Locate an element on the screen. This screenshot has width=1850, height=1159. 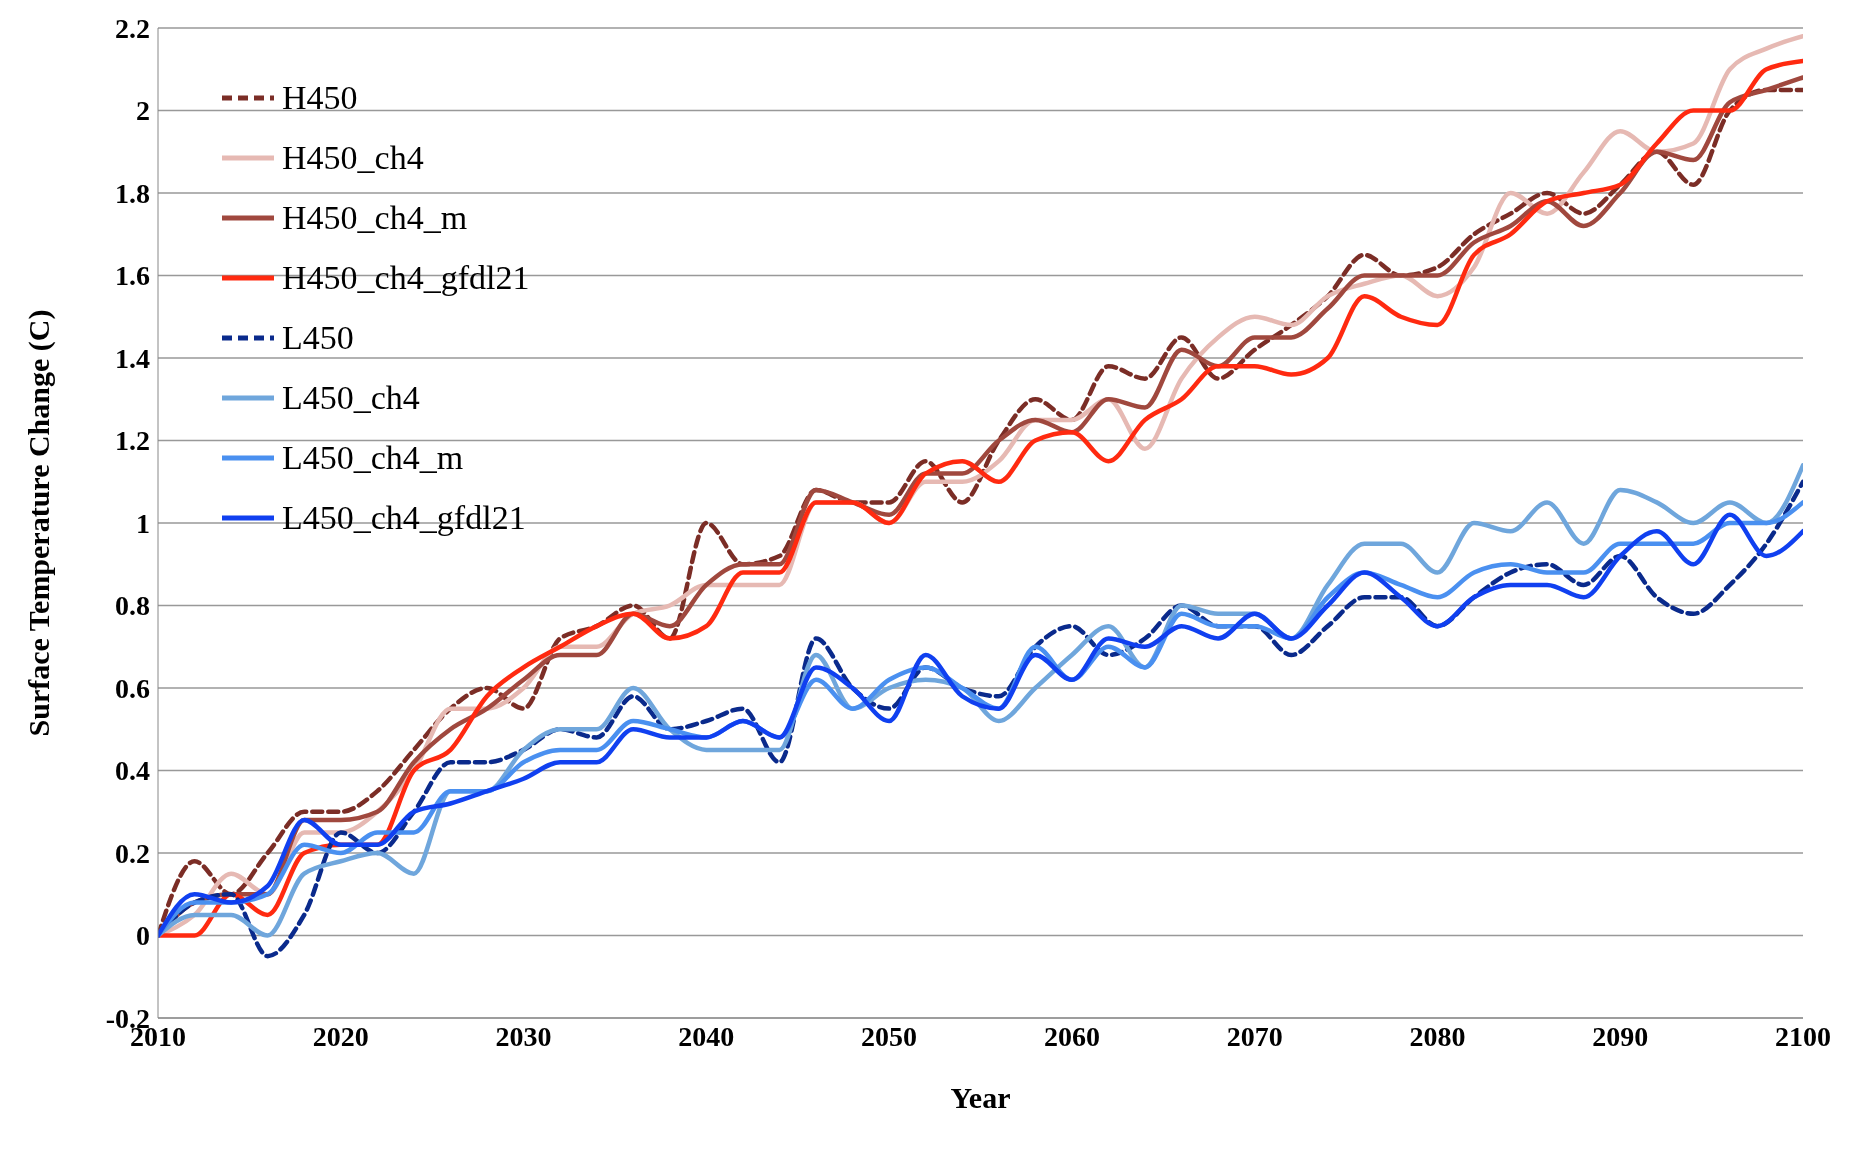
x-tick-label: 2070 is located at coordinates (1254, 1036).